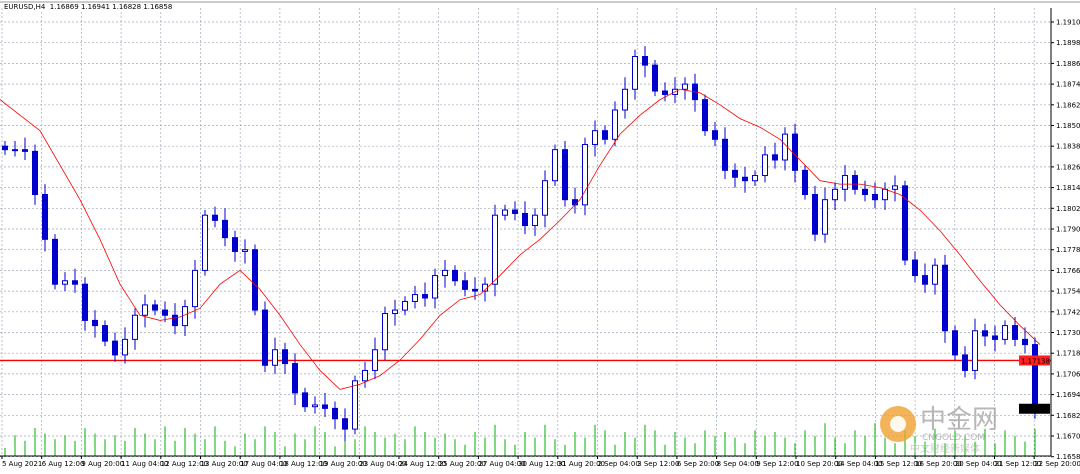 Image resolution: width=1080 pixels, height=474 pixels. Describe the element at coordinates (1057, 464) in the screenshot. I see `x-tick-label: 22 Sep 20:00` at that location.